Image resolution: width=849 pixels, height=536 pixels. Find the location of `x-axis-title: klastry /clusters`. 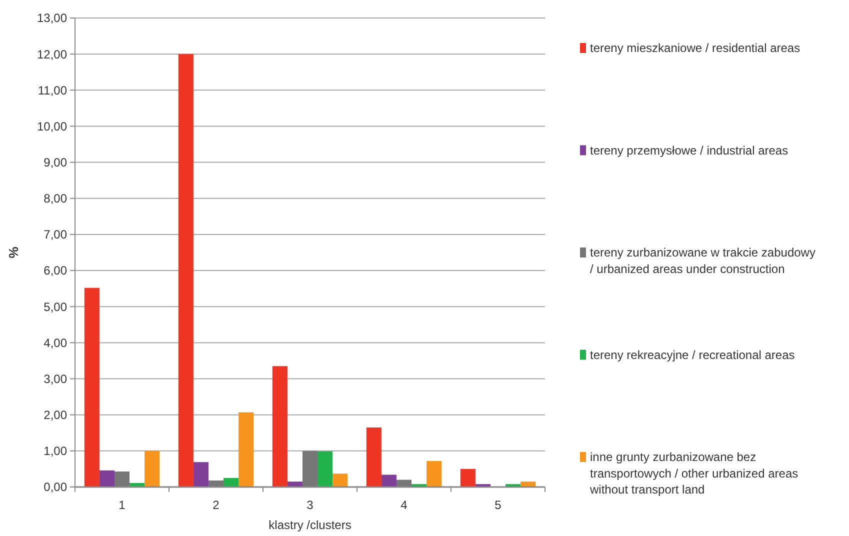

x-axis-title: klastry /clusters is located at coordinates (310, 525).